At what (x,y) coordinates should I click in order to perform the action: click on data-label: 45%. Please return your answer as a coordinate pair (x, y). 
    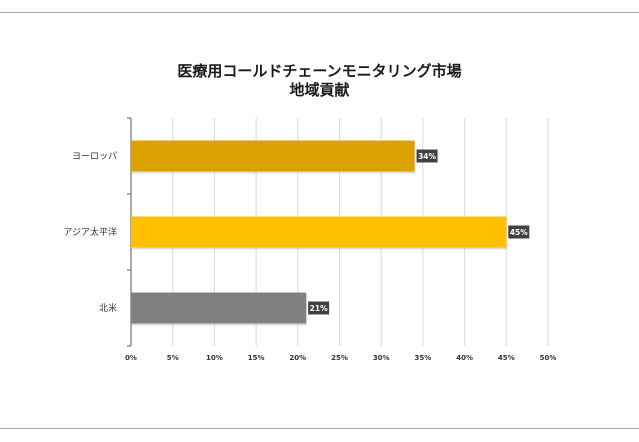
    Looking at the image, I should click on (519, 232).